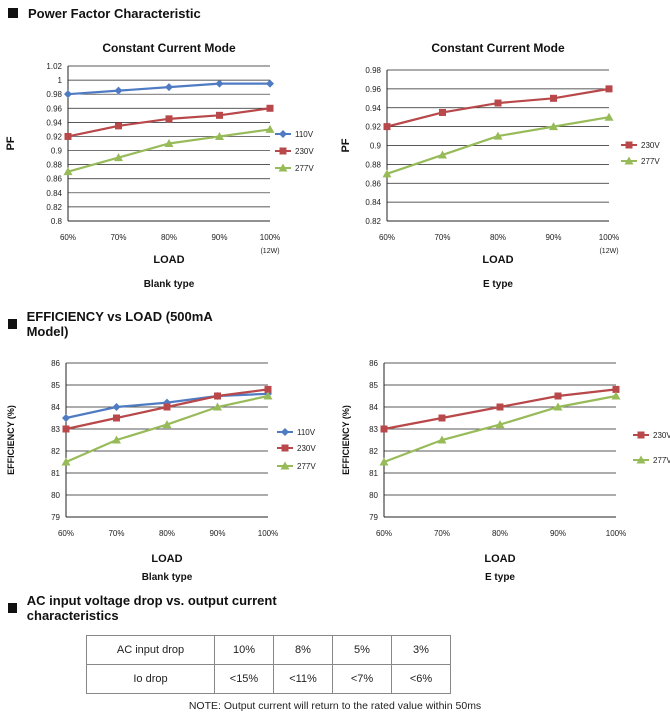 The width and height of the screenshot is (670, 719). What do you see at coordinates (498, 284) in the screenshot?
I see `chart-caption: E type` at bounding box center [498, 284].